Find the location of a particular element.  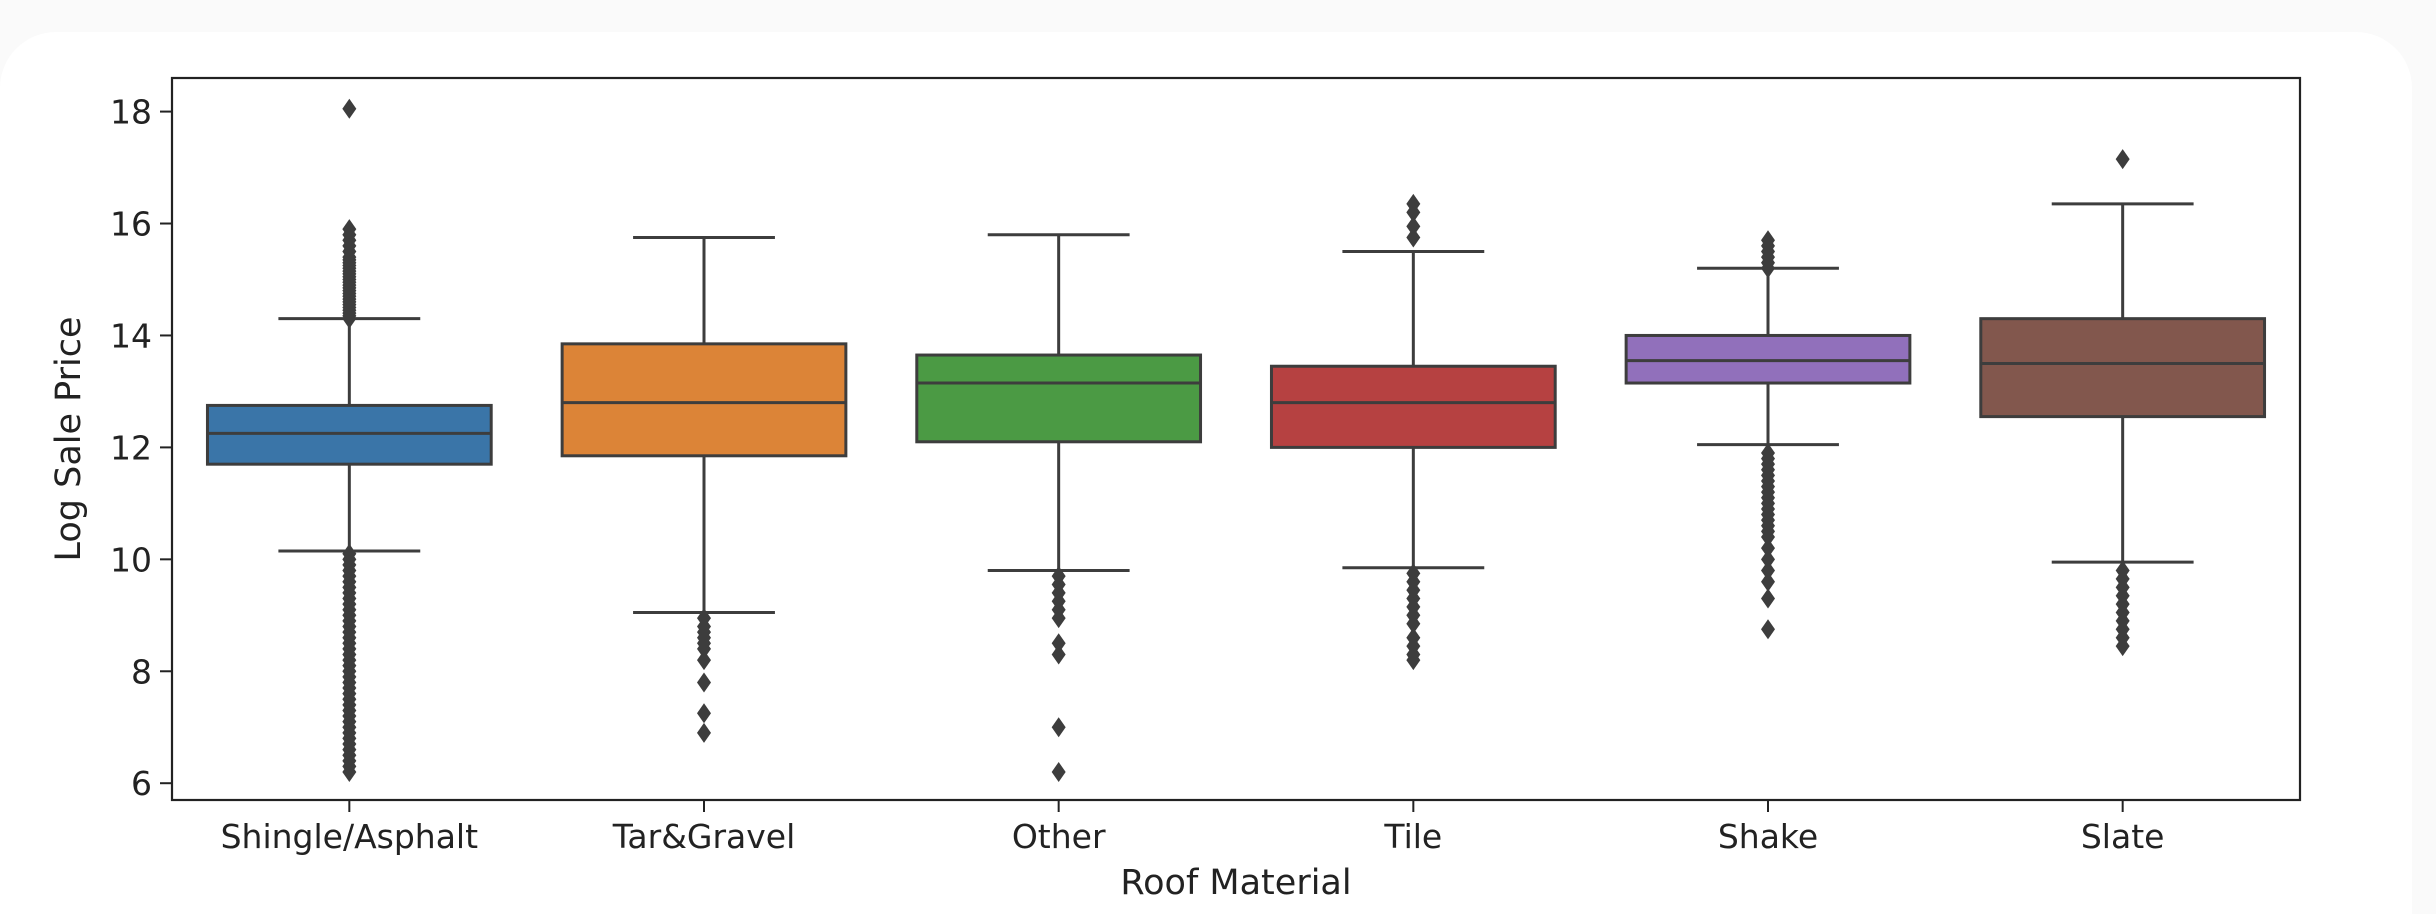

y-tick-label: 12 is located at coordinates (131, 447).